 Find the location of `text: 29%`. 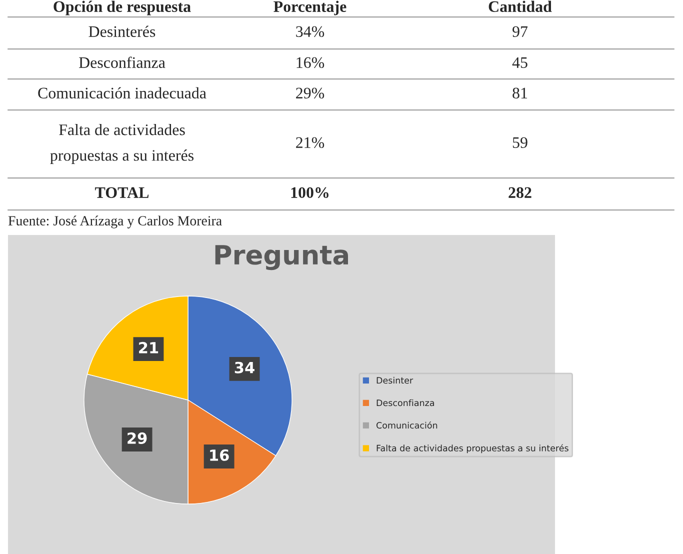

text: 29% is located at coordinates (310, 93).